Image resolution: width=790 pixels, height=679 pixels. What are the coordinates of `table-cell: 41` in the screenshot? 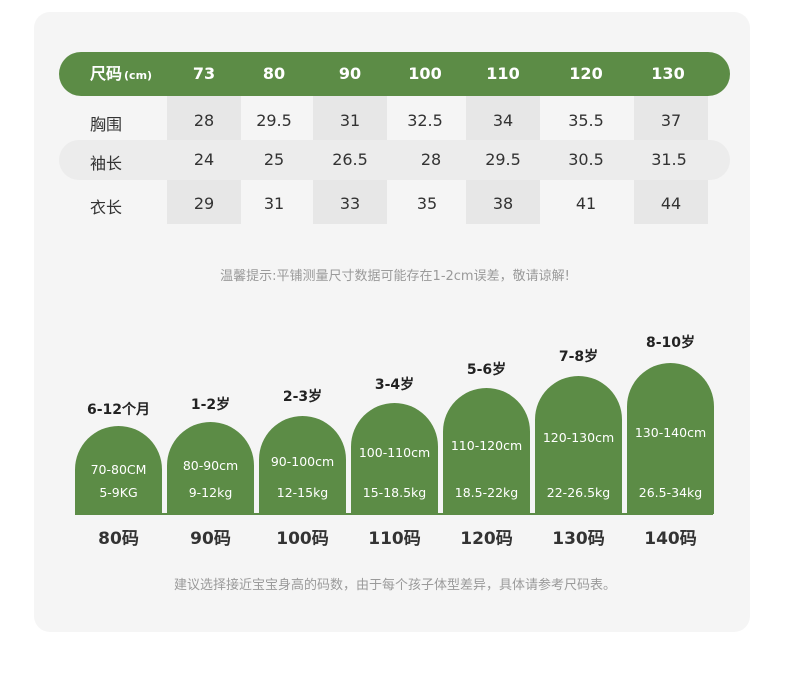 It's located at (586, 203).